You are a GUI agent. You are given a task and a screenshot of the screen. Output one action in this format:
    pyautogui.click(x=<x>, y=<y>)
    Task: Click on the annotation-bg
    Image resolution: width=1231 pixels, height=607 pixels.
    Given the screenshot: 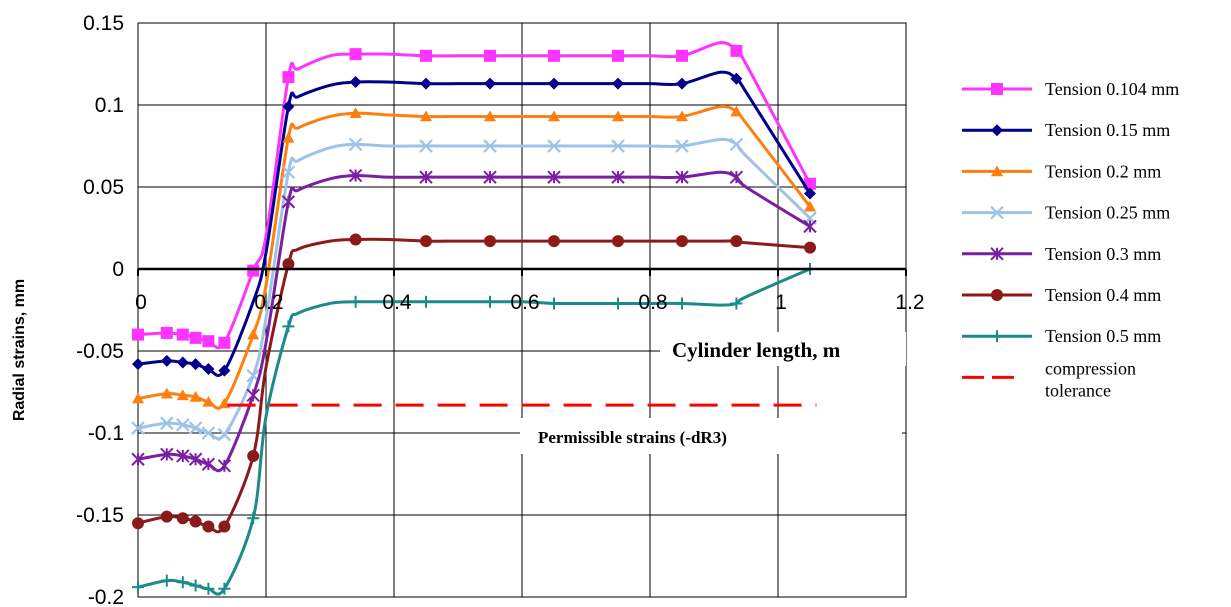 What is the action you would take?
    pyautogui.click(x=783, y=349)
    